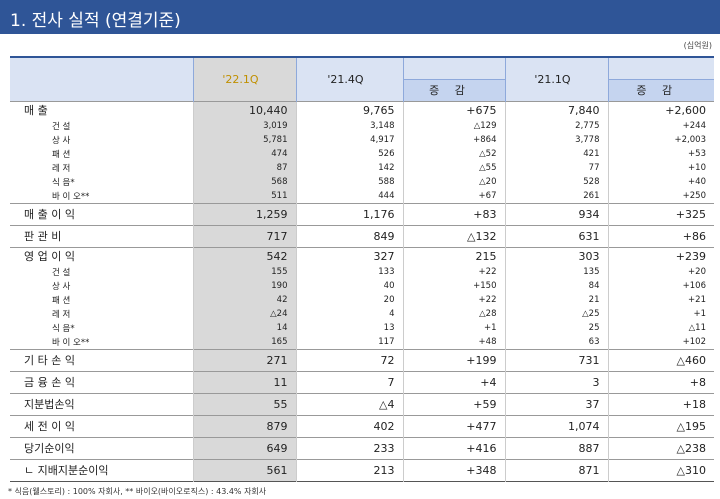  I want to click on cell: 55, so click(244, 404).